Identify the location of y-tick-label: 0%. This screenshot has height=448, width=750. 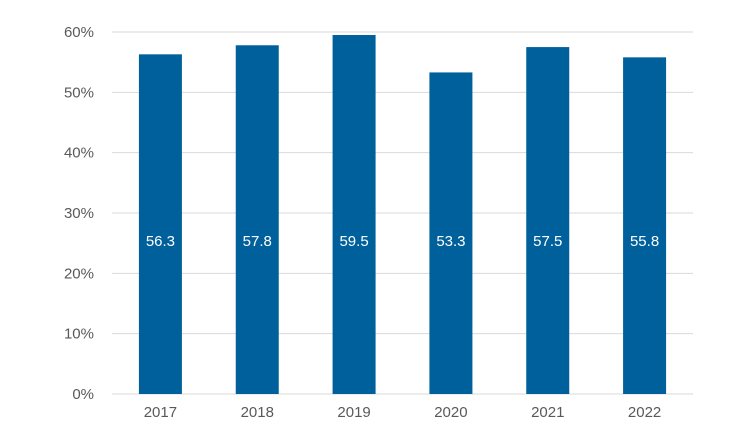
(83, 394).